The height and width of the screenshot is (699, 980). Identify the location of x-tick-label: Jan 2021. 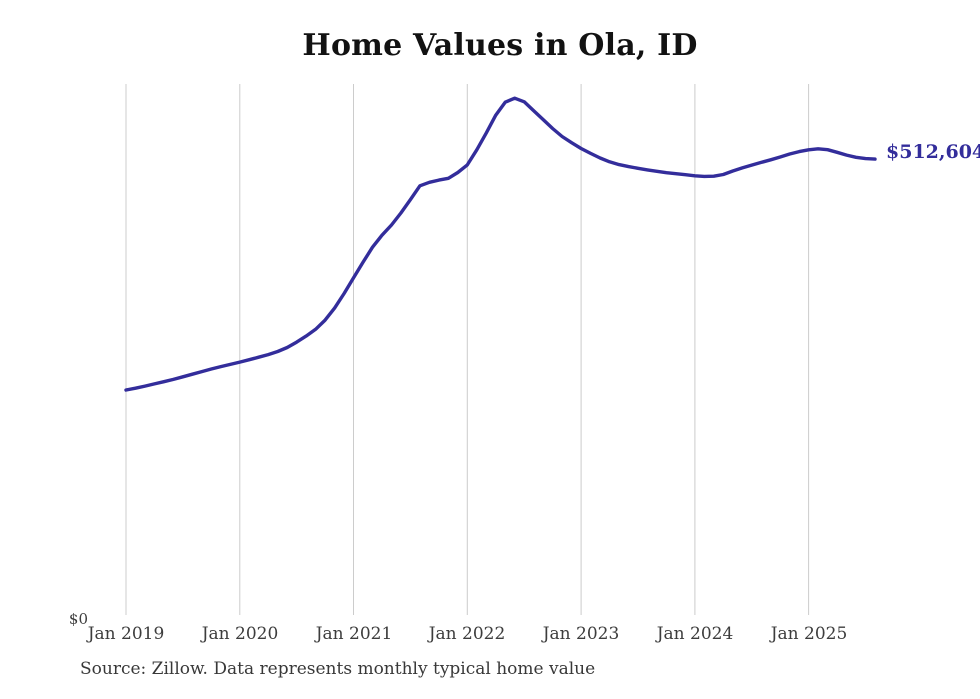
(354, 634).